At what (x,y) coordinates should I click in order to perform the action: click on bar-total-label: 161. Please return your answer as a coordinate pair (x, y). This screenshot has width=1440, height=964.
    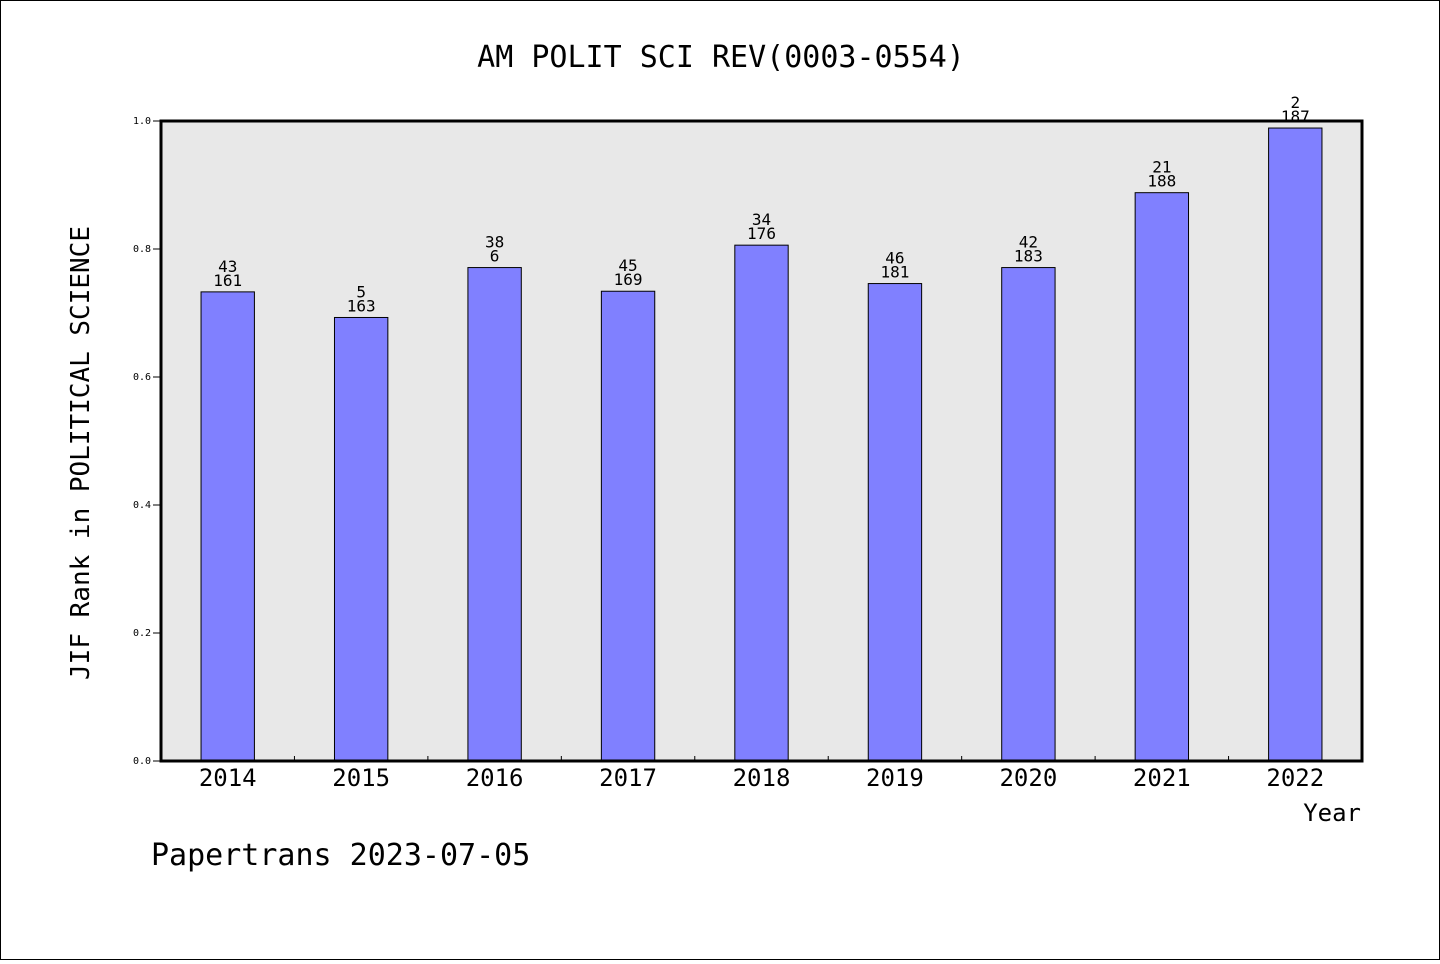
    Looking at the image, I should click on (227, 280).